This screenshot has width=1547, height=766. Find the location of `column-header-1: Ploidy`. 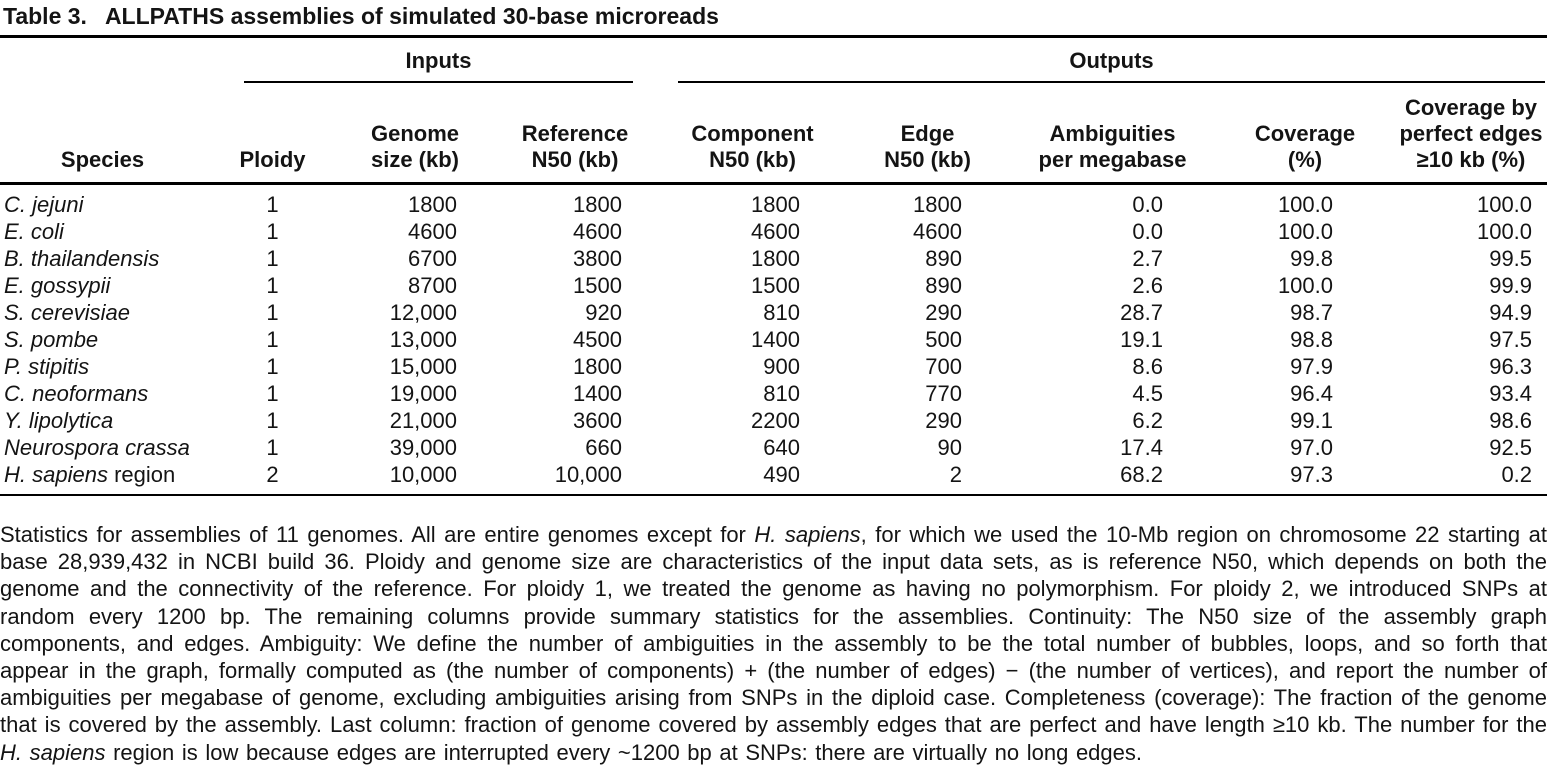

column-header-1: Ploidy is located at coordinates (272, 134).